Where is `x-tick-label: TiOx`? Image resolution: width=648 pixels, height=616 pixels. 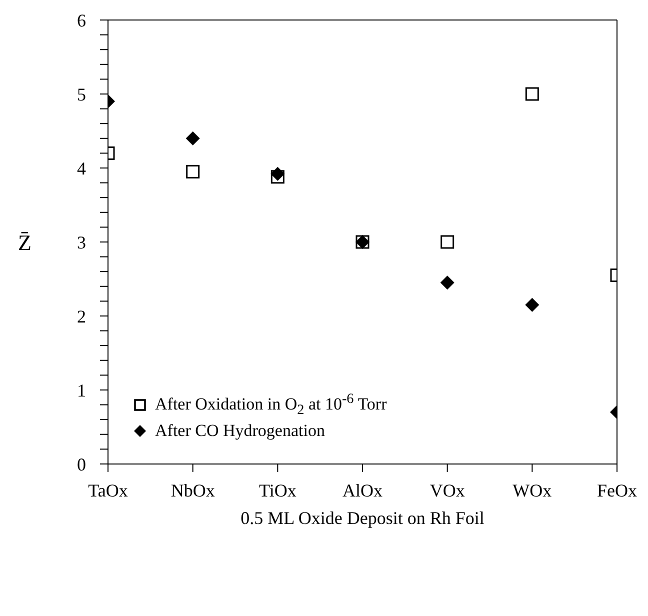 x-tick-label: TiOx is located at coordinates (277, 490).